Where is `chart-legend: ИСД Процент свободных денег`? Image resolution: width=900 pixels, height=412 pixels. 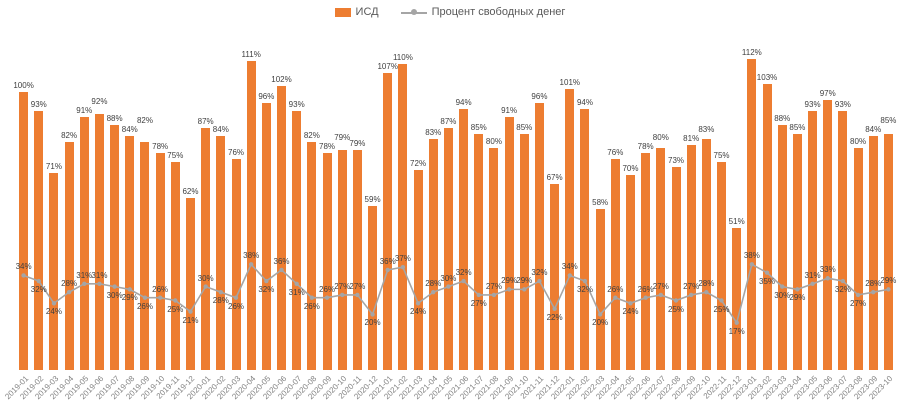 chart-legend: ИСД Процент свободных денег is located at coordinates (450, 12).